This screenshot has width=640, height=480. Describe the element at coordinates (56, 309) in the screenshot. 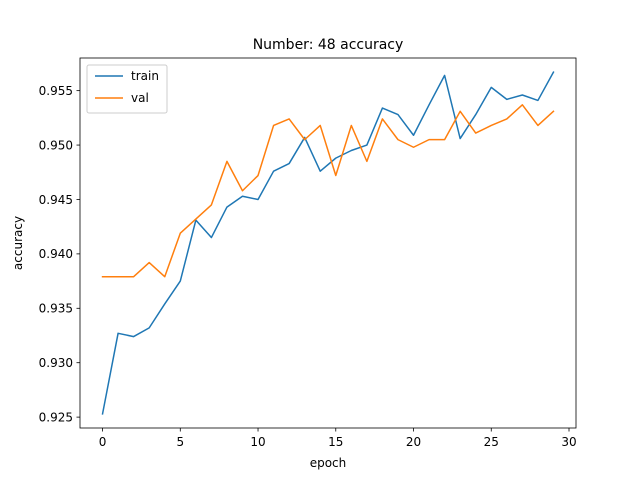

I see `y-tick-label: 0.935` at that location.